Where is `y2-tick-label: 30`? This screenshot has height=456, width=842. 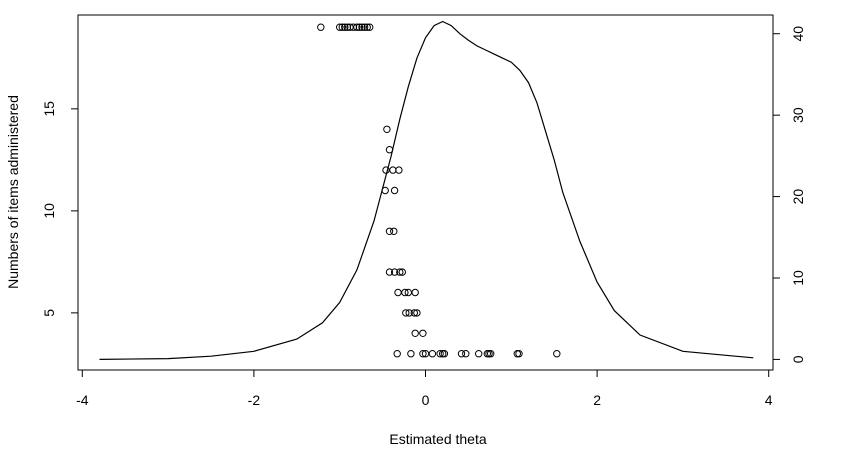 y2-tick-label: 30 is located at coordinates (798, 115).